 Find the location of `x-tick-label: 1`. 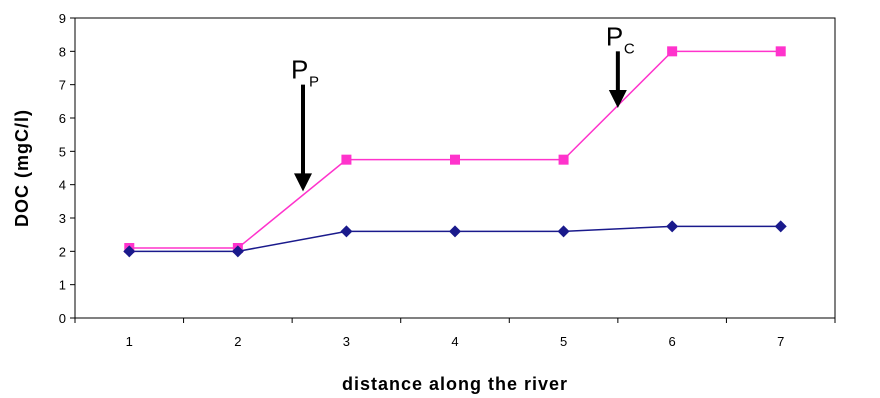

x-tick-label: 1 is located at coordinates (129, 341).